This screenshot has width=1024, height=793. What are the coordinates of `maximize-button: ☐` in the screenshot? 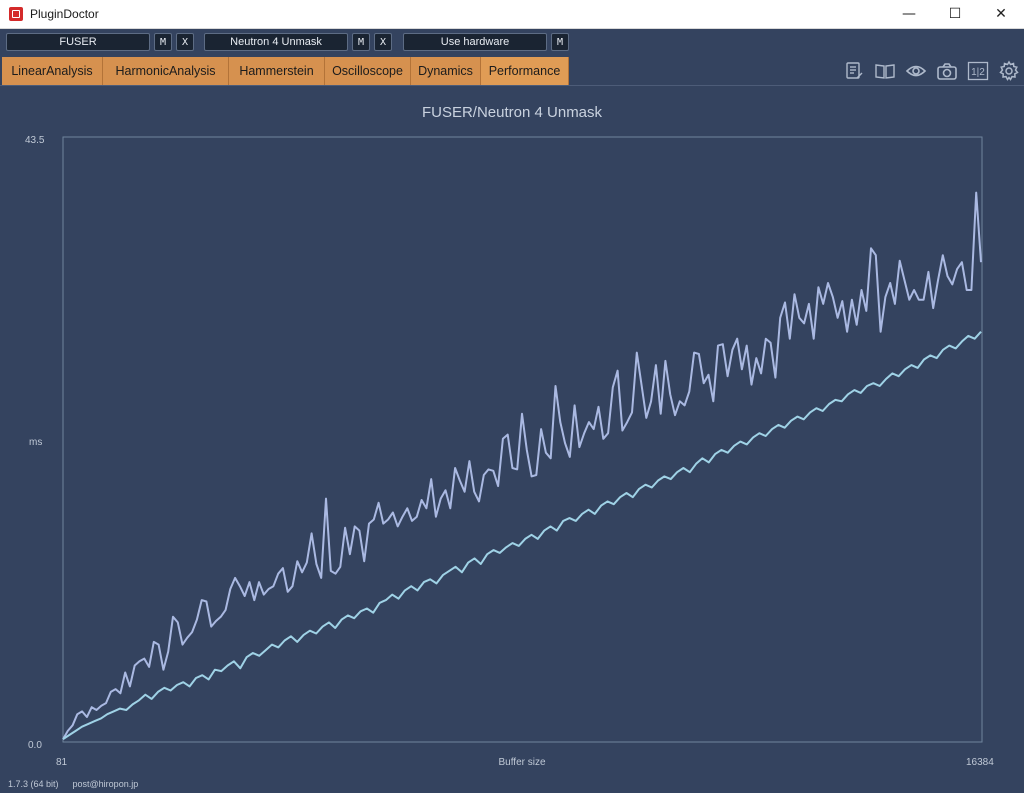 It's located at (955, 14).